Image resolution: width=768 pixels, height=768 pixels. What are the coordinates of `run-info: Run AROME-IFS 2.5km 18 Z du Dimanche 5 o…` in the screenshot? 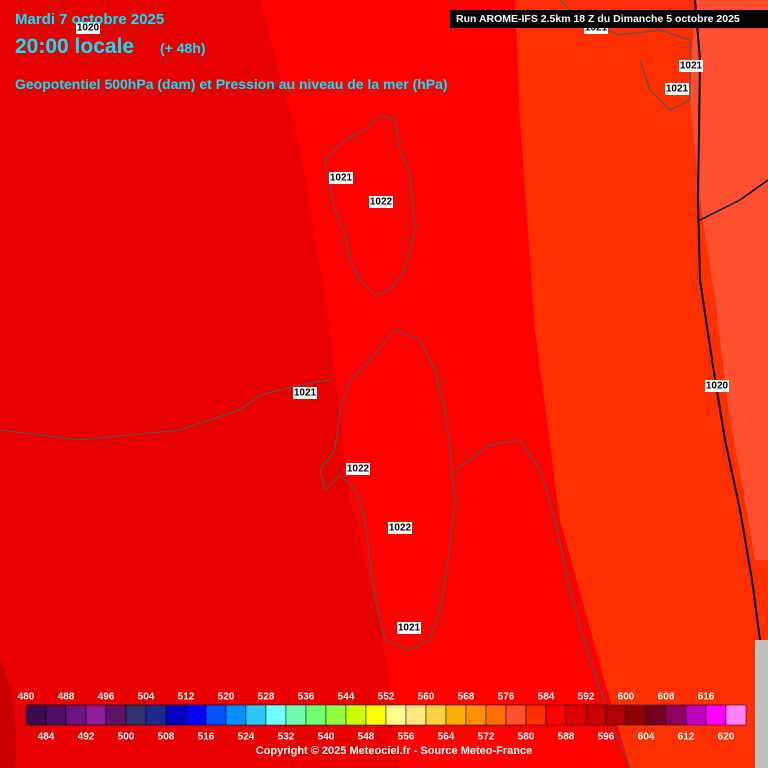 It's located at (598, 19).